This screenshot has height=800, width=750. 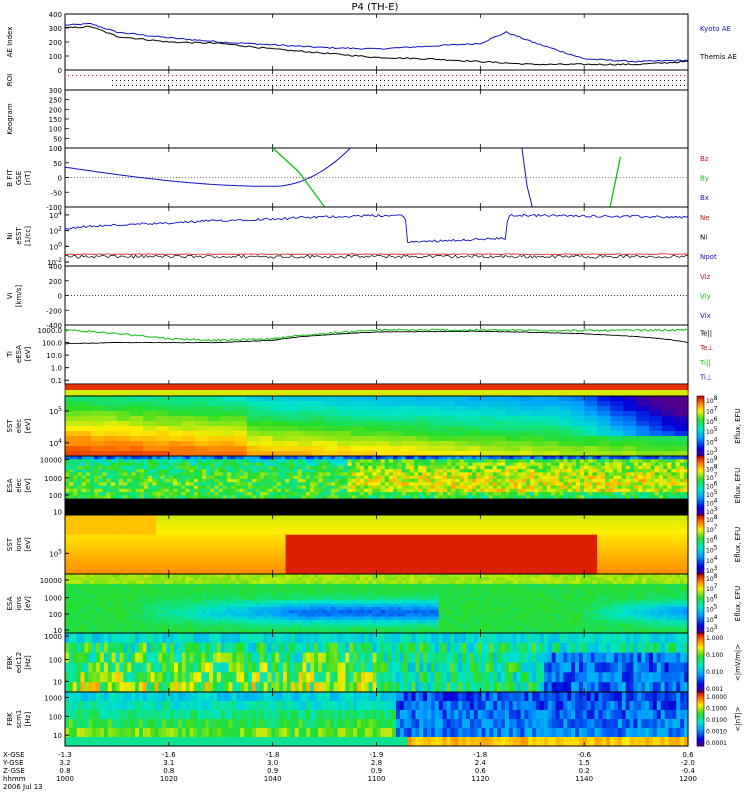 What do you see at coordinates (377, 604) in the screenshot?
I see `esa_i-spectrogram` at bounding box center [377, 604].